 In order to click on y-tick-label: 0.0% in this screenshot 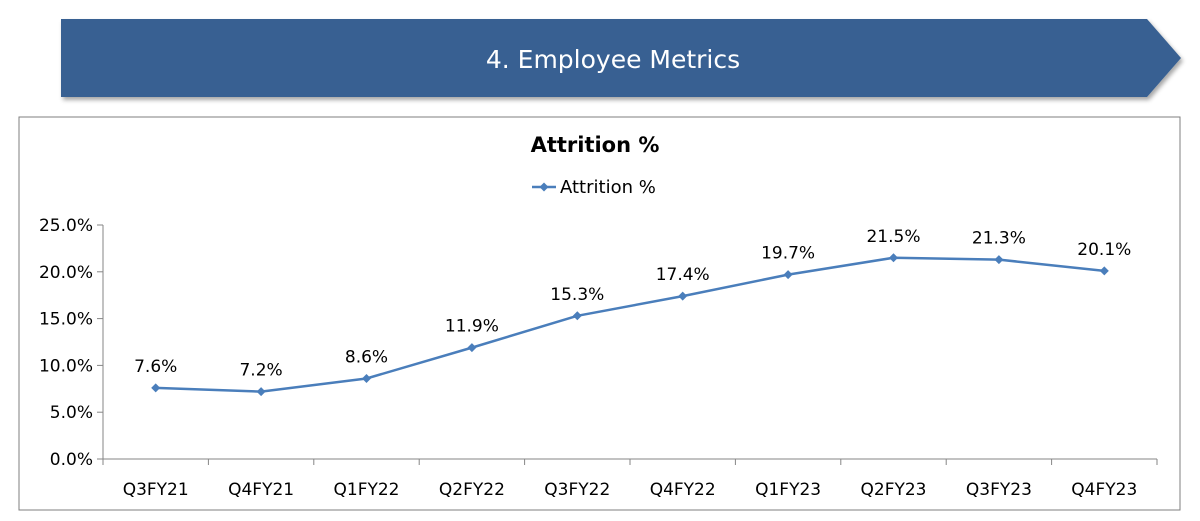, I will do `click(71, 460)`.